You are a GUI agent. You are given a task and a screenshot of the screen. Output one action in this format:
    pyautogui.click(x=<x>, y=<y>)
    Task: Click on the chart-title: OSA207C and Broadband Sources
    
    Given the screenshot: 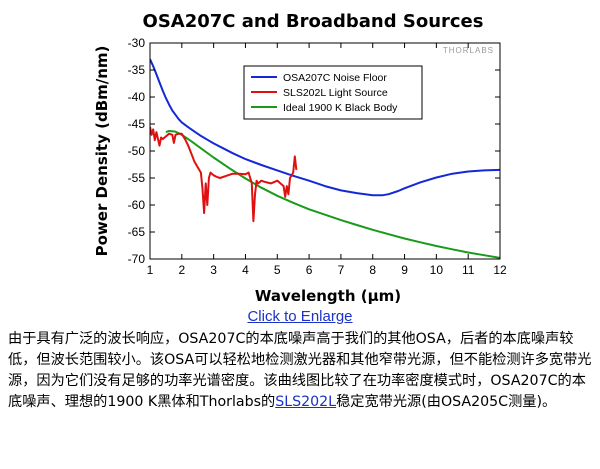 What is the action you would take?
    pyautogui.click(x=313, y=21)
    